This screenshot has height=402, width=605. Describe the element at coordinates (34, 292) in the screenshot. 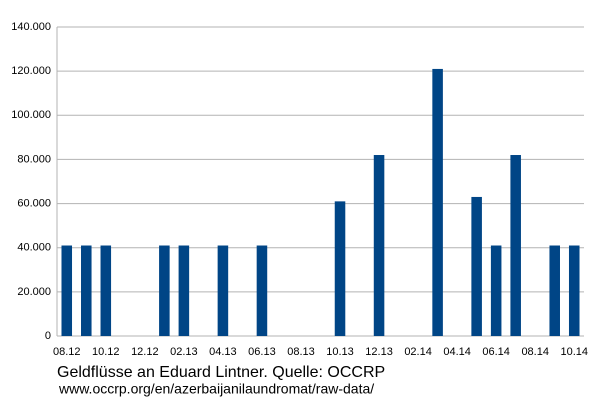

I see `y-tick-label: 20.000` at that location.